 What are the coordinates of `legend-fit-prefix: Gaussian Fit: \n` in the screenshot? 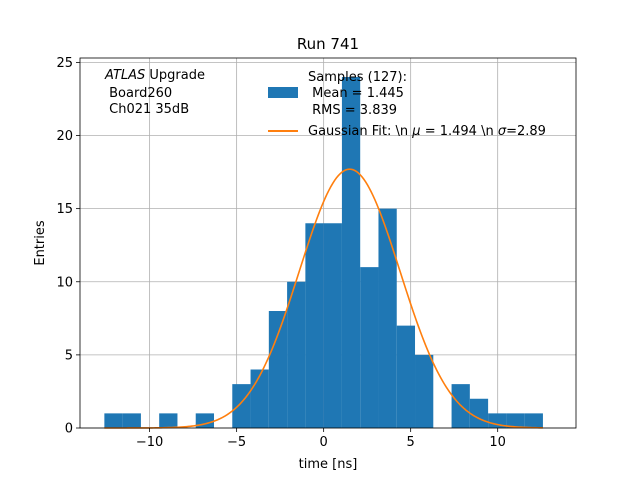 It's located at (360, 131).